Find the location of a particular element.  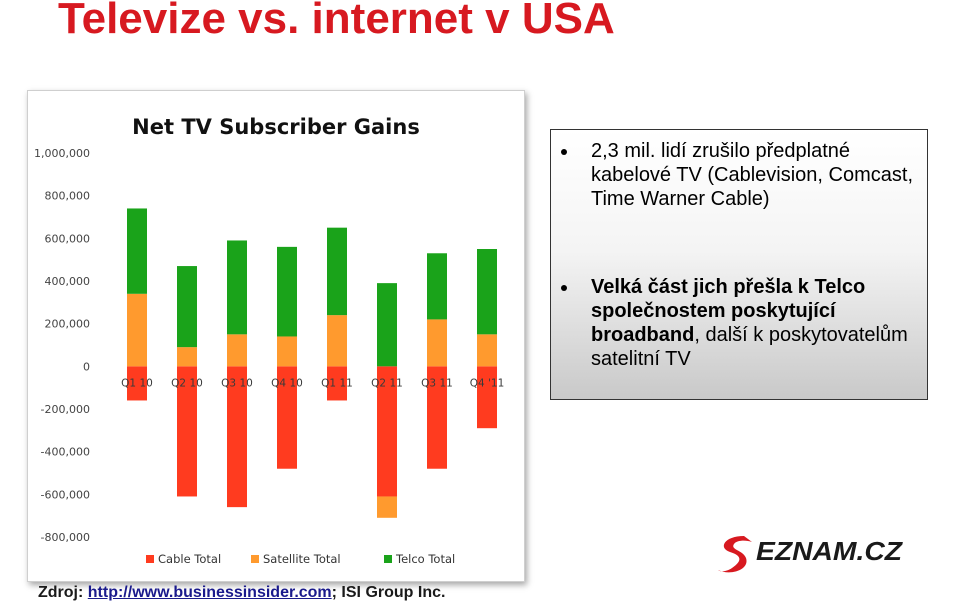

y-tick-label: 0 is located at coordinates (86, 366).